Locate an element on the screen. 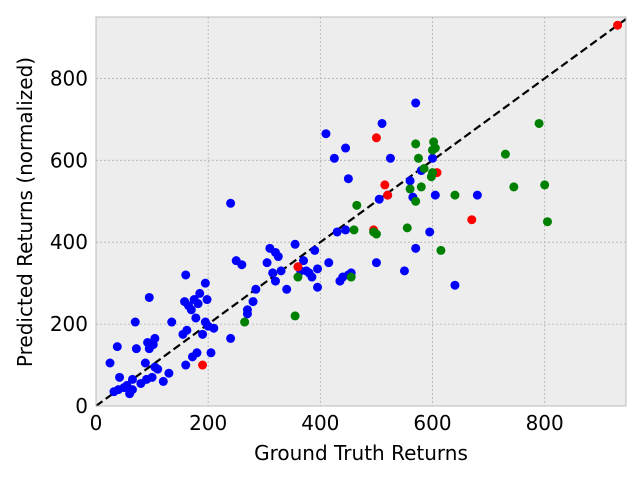  x-tick-label: 800 is located at coordinates (545, 423).